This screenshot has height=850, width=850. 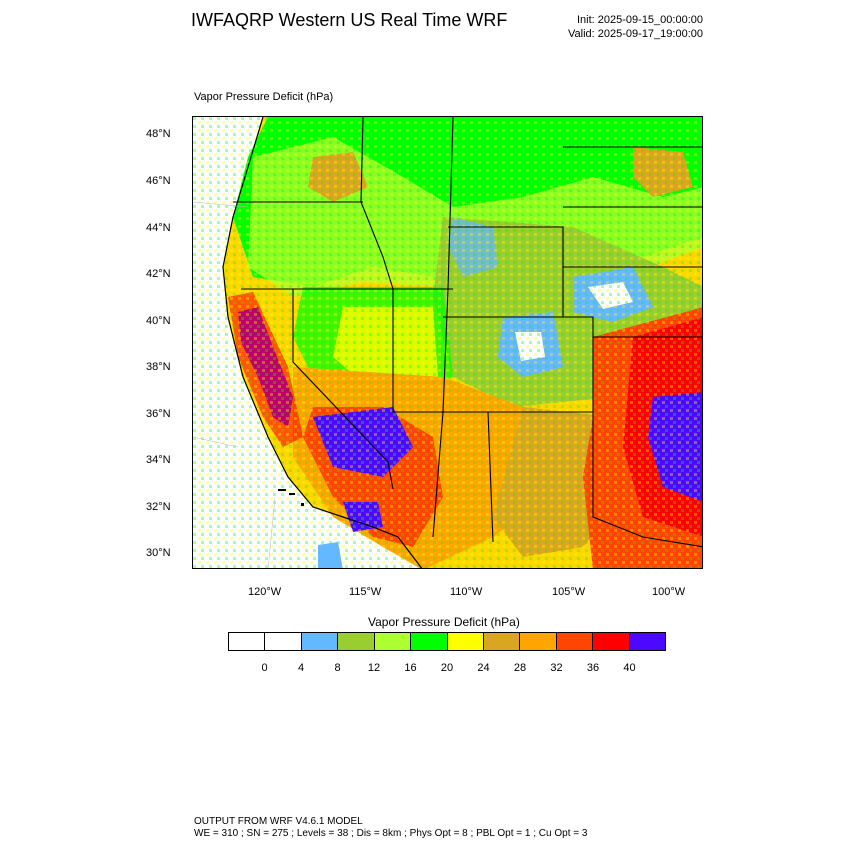 What do you see at coordinates (337, 668) in the screenshot?
I see `colorbar-tick-8: 8` at bounding box center [337, 668].